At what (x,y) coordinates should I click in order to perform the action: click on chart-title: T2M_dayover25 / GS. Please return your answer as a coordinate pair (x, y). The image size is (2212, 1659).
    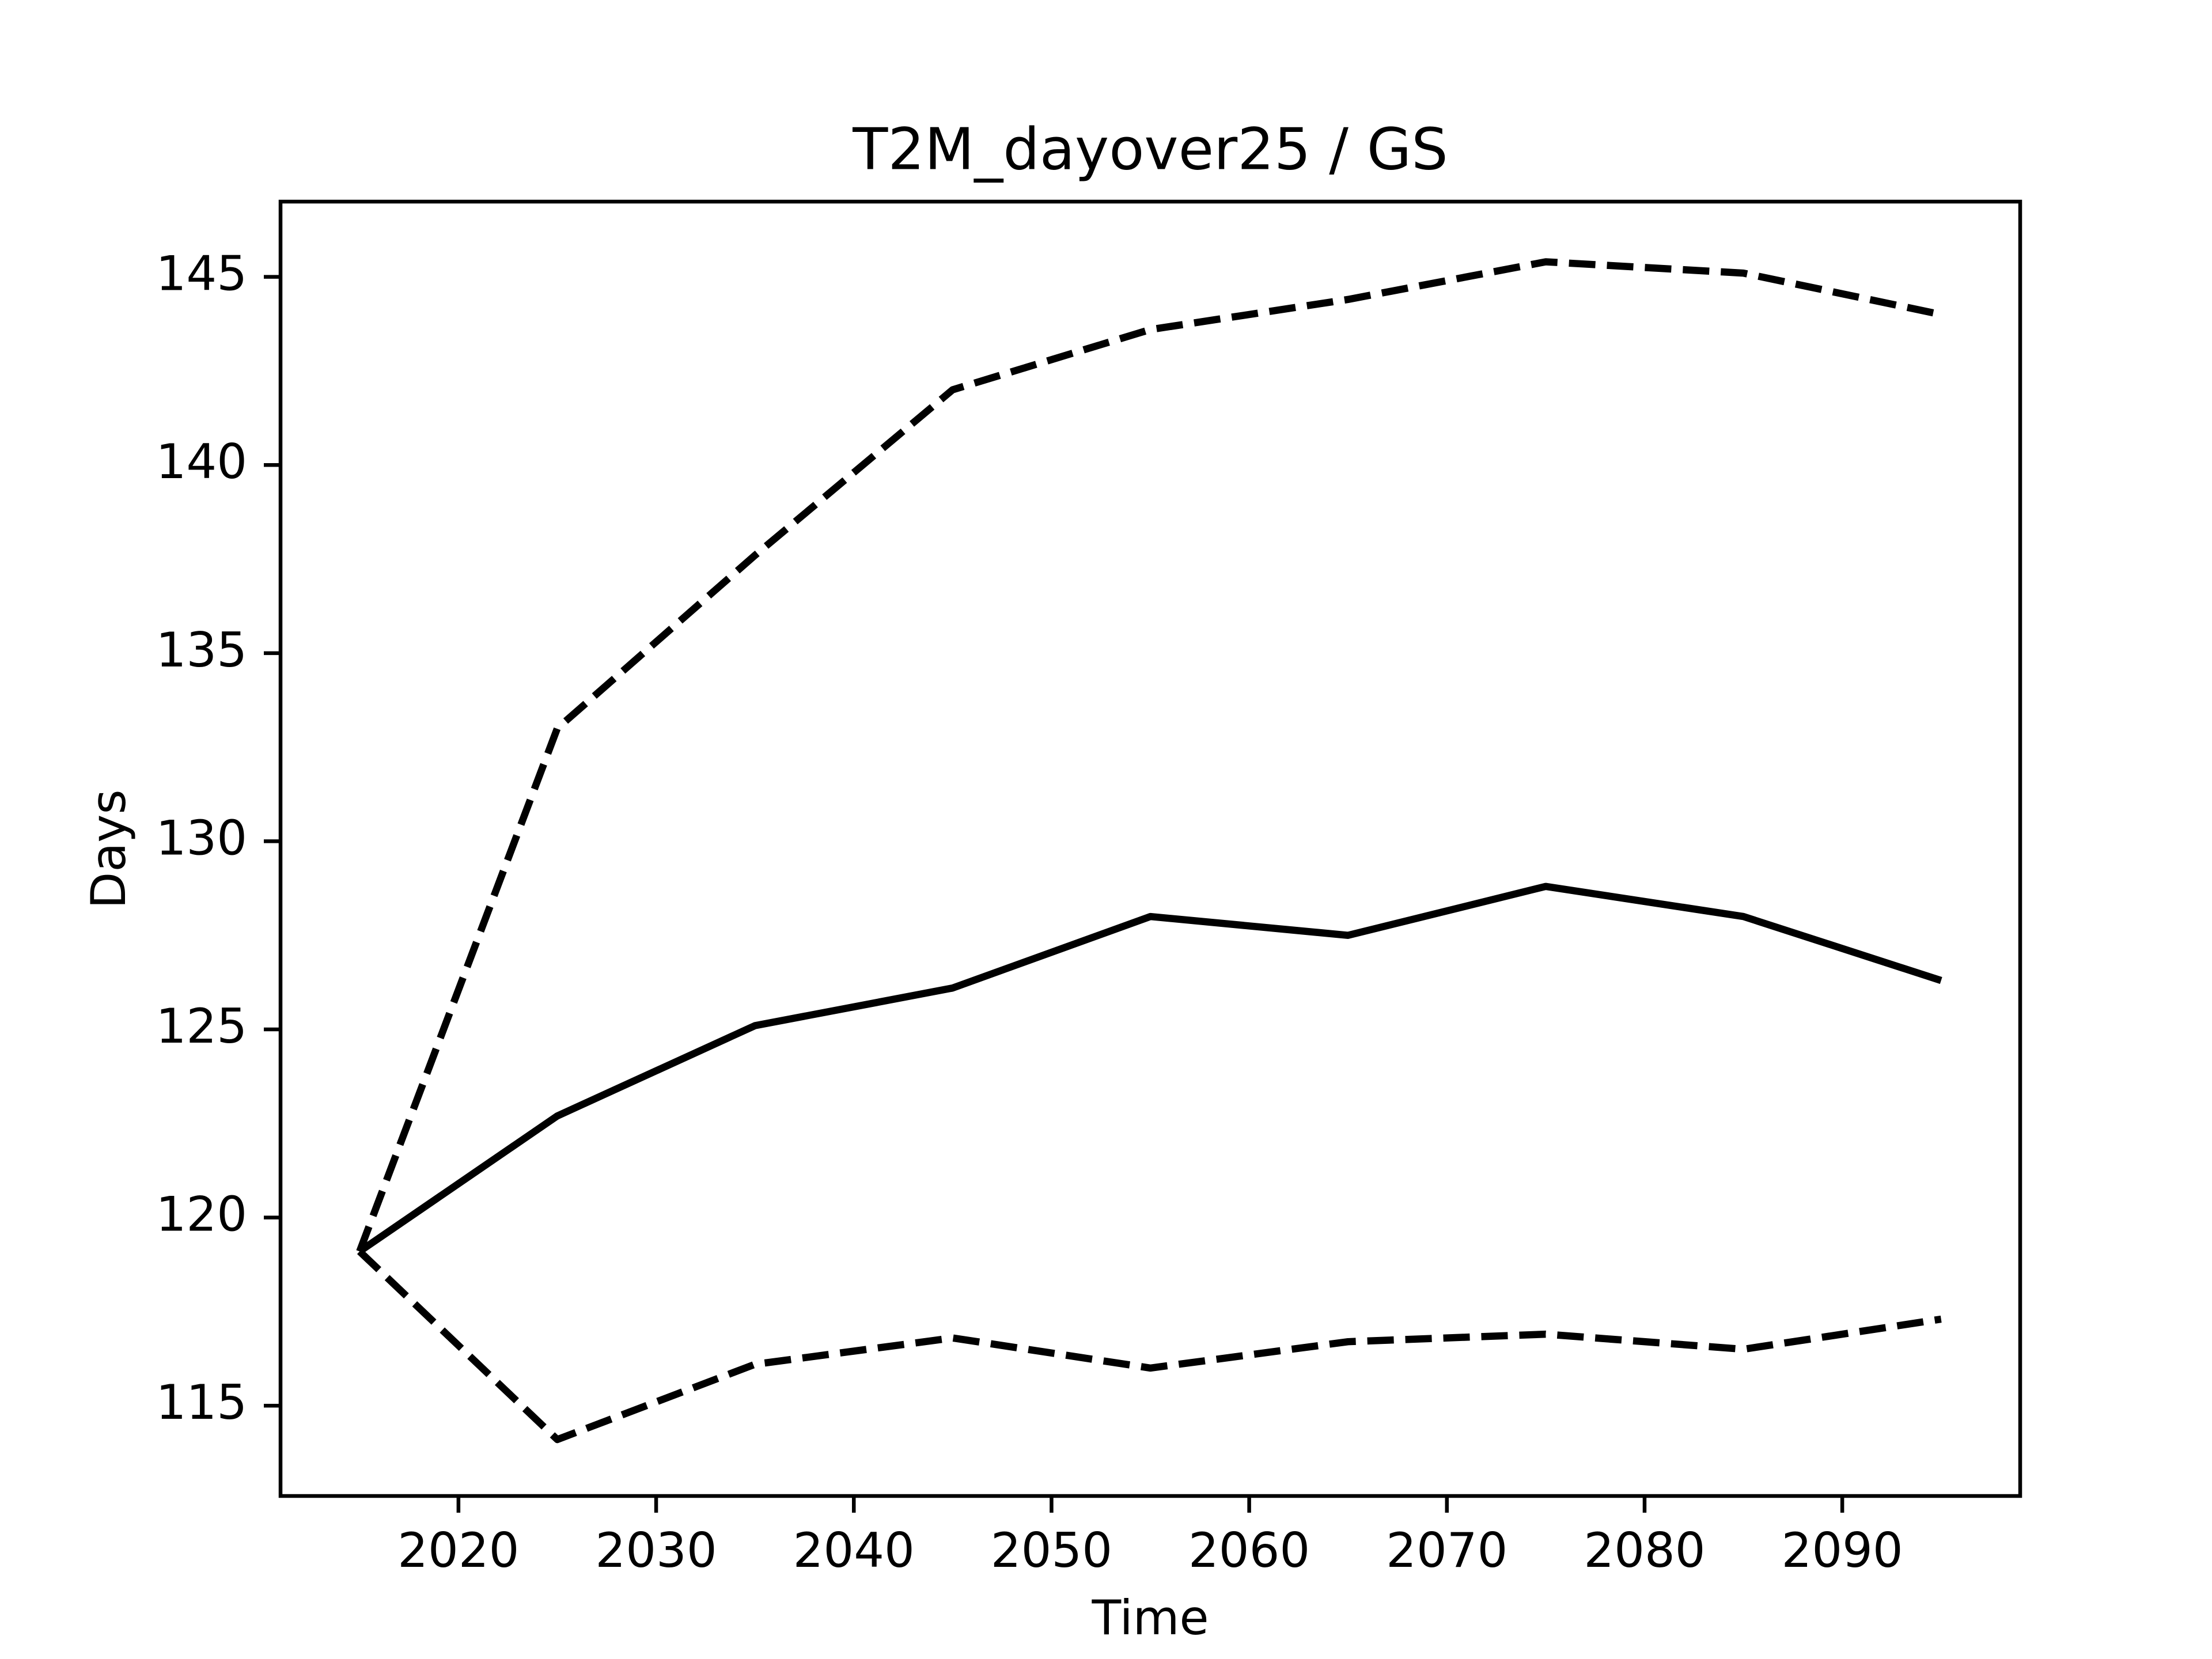
    Looking at the image, I should click on (1150, 149).